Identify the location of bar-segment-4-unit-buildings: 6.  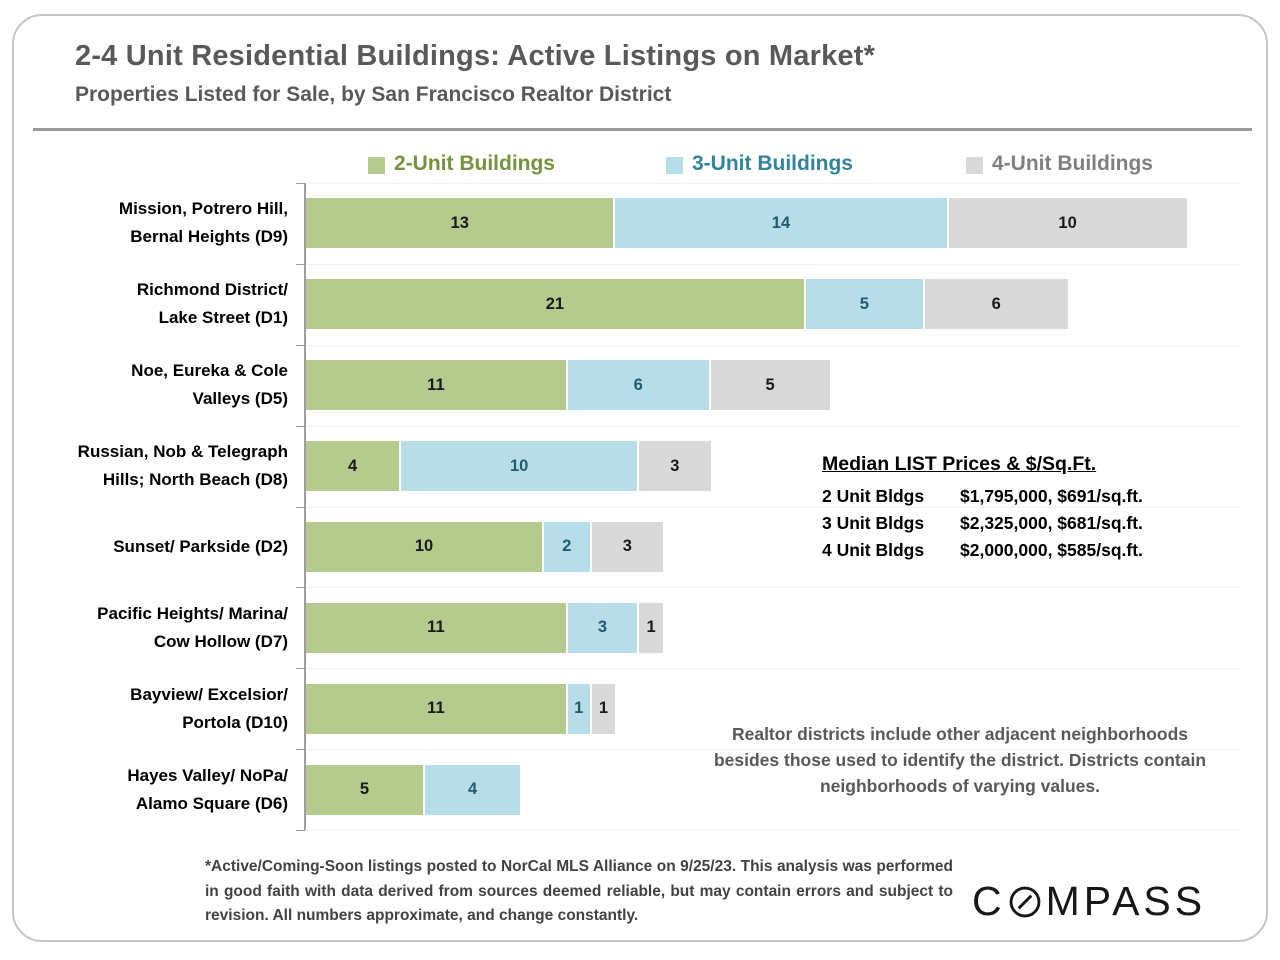
(996, 304).